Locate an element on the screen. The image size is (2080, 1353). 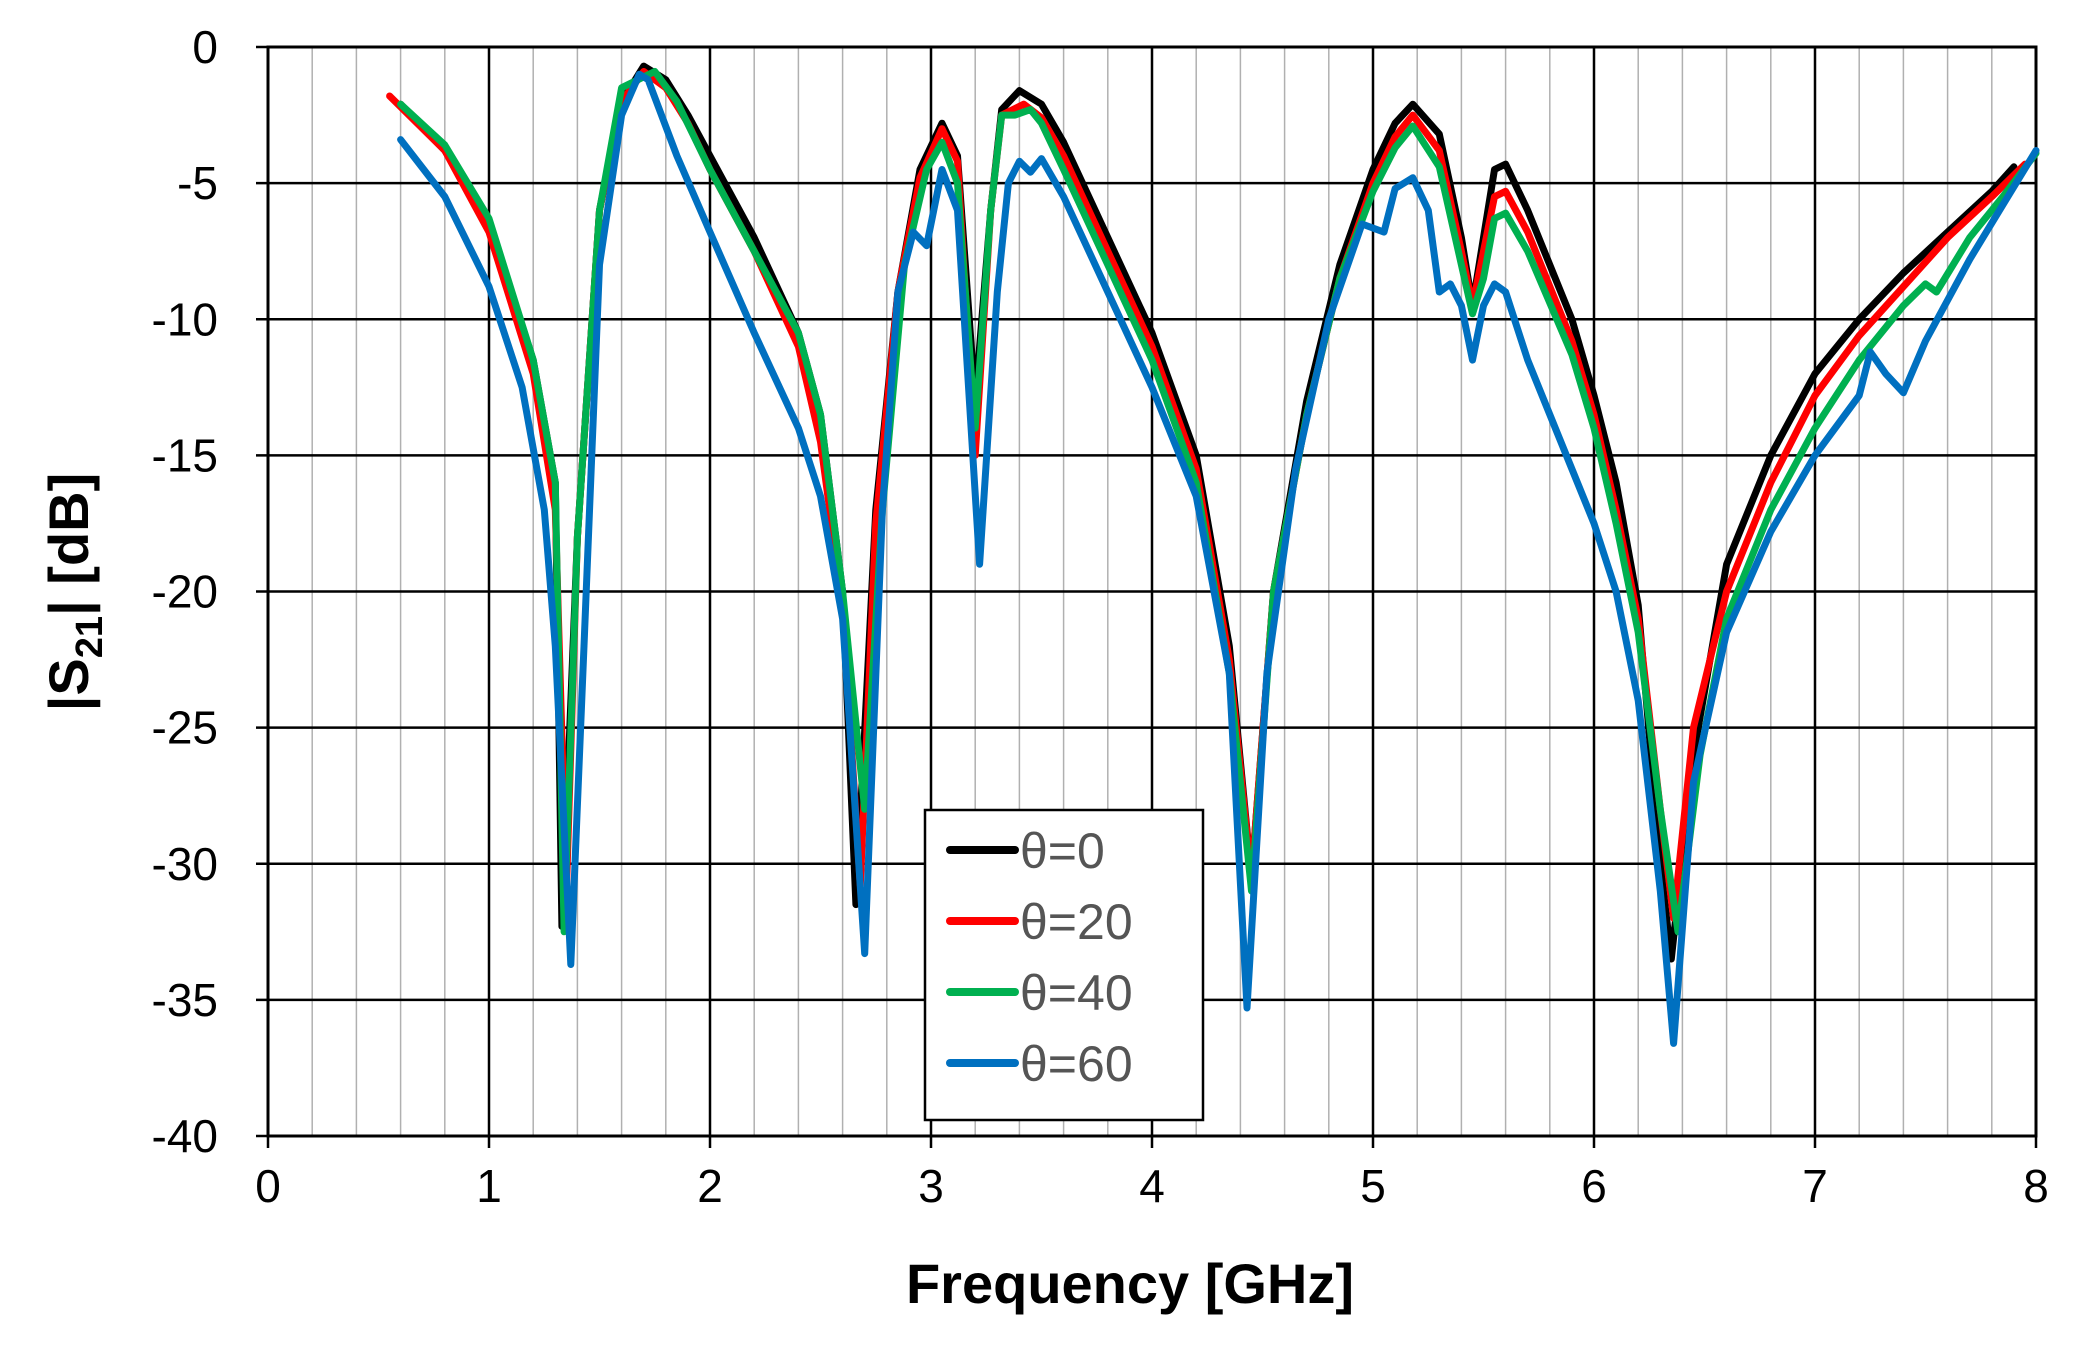
x-tick-label: 2 is located at coordinates (710, 1186).